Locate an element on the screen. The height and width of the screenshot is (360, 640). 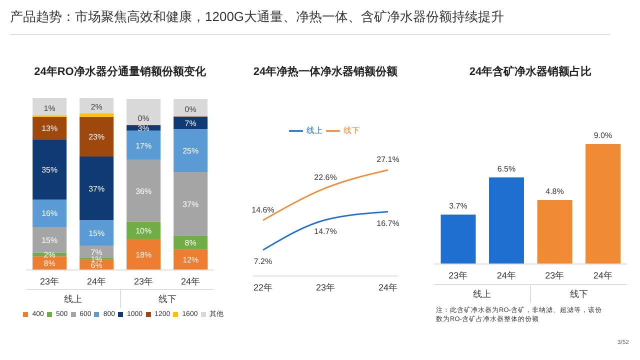
data-label: 7.2% is located at coordinates (263, 261).